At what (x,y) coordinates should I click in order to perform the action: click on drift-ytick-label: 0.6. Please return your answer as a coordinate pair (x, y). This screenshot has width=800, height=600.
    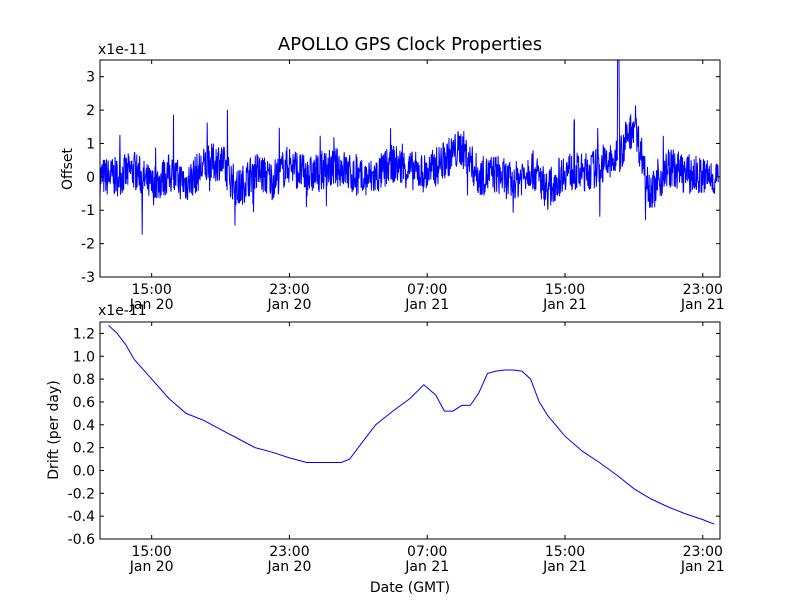
    Looking at the image, I should click on (84, 403).